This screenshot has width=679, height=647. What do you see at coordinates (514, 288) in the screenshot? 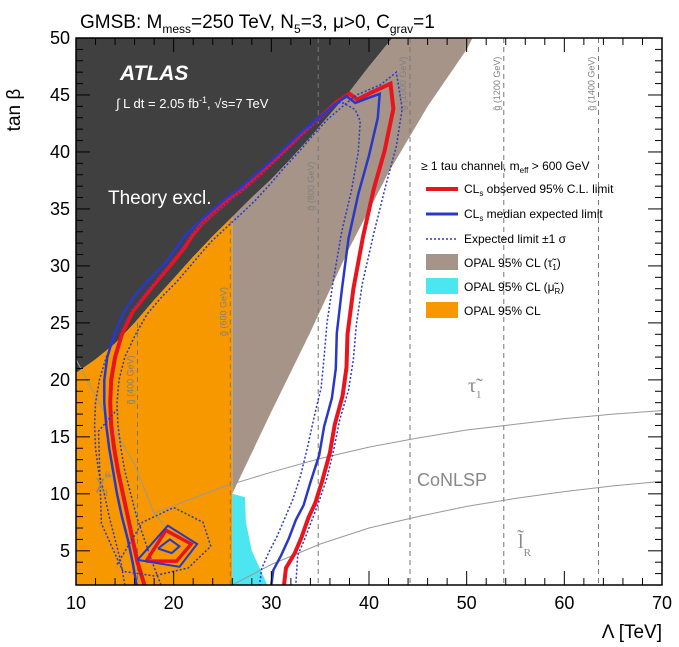
I see `legend-opal-smuon-label: OPAL 95% CL (μ̃R)` at bounding box center [514, 288].